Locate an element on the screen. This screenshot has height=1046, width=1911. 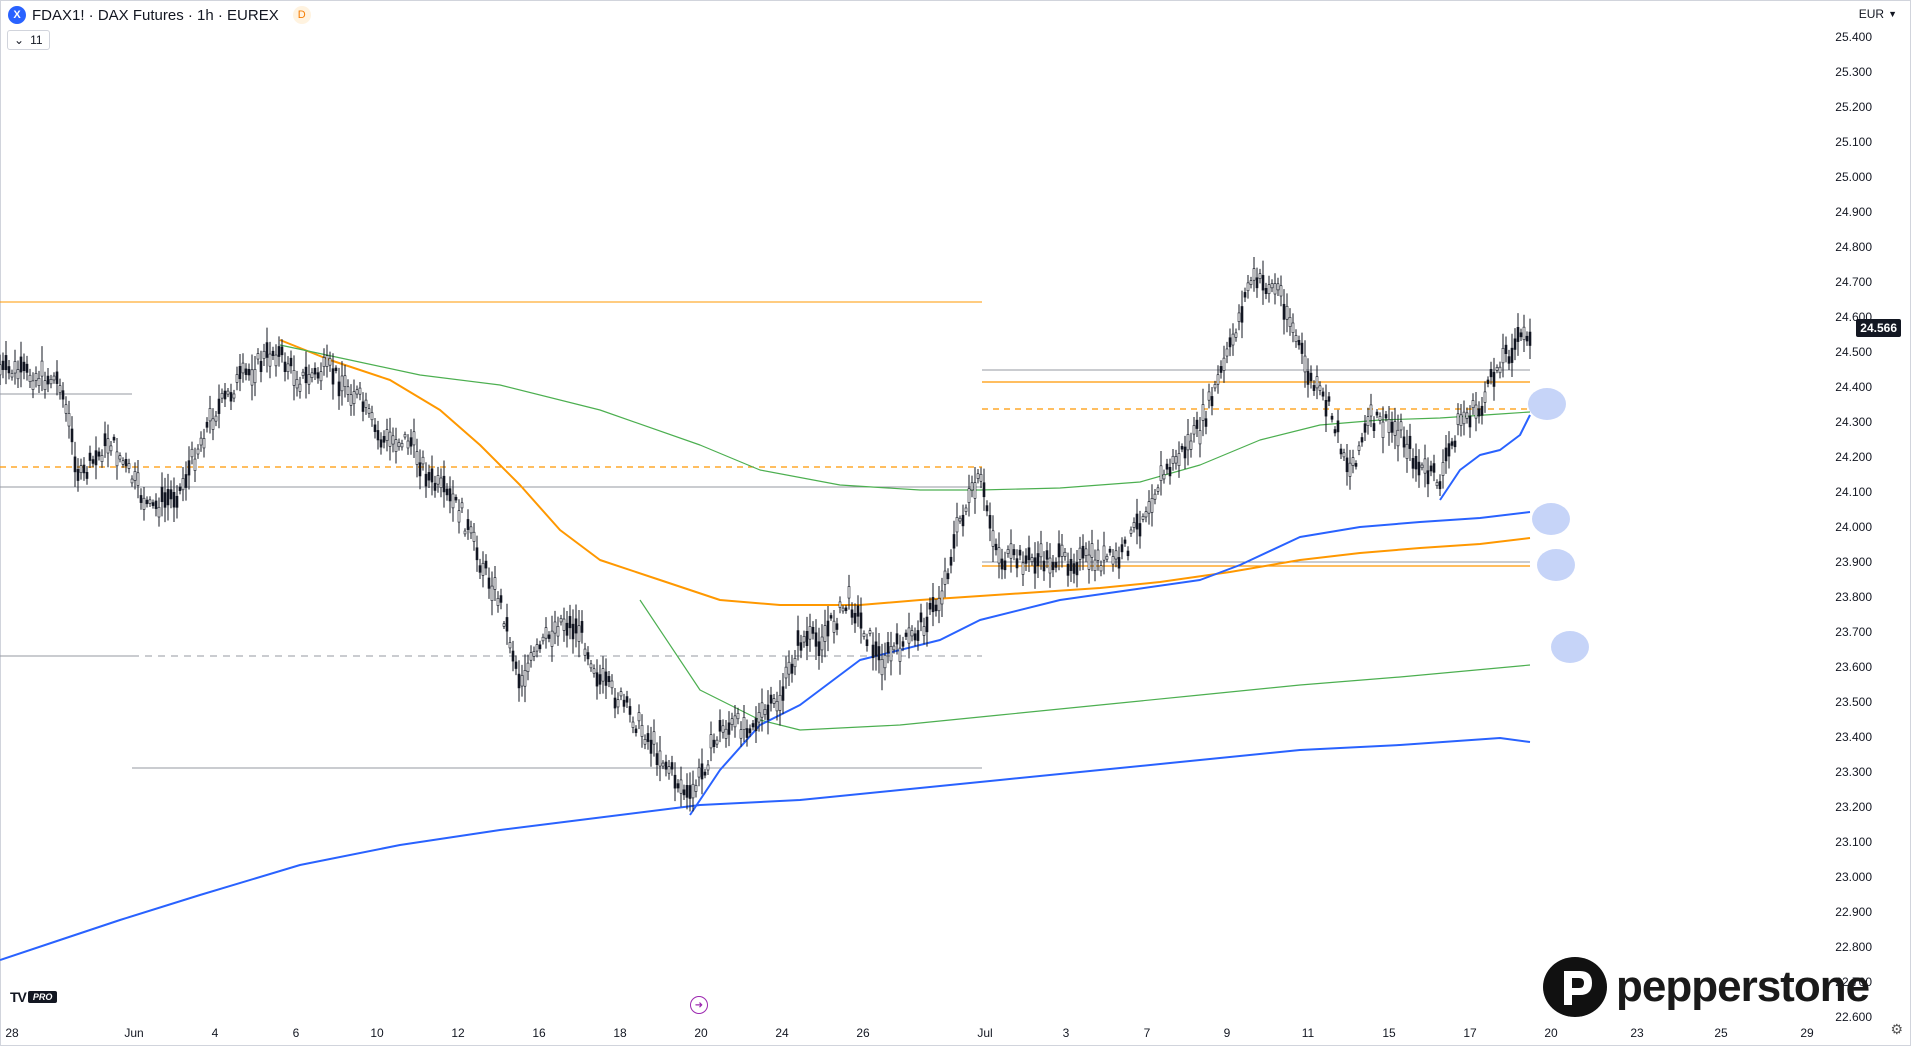
data-delay-badge: D is located at coordinates (301, 15).